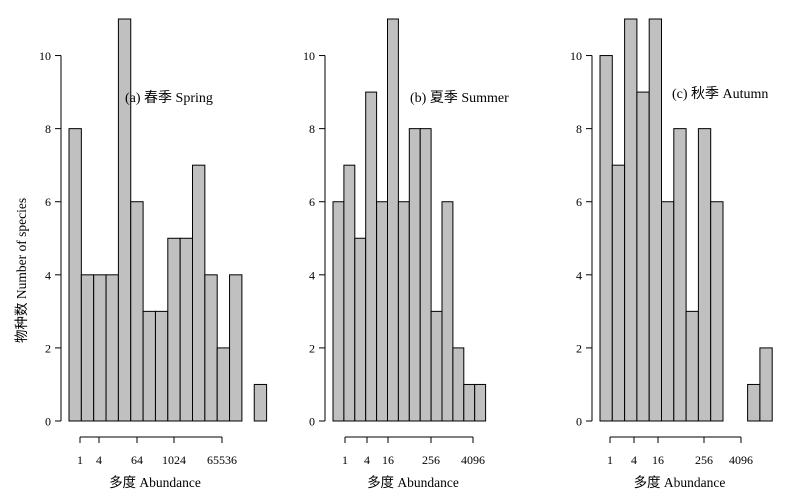  Describe the element at coordinates (222, 460) in the screenshot. I see `x-tick-label: 65536` at that location.